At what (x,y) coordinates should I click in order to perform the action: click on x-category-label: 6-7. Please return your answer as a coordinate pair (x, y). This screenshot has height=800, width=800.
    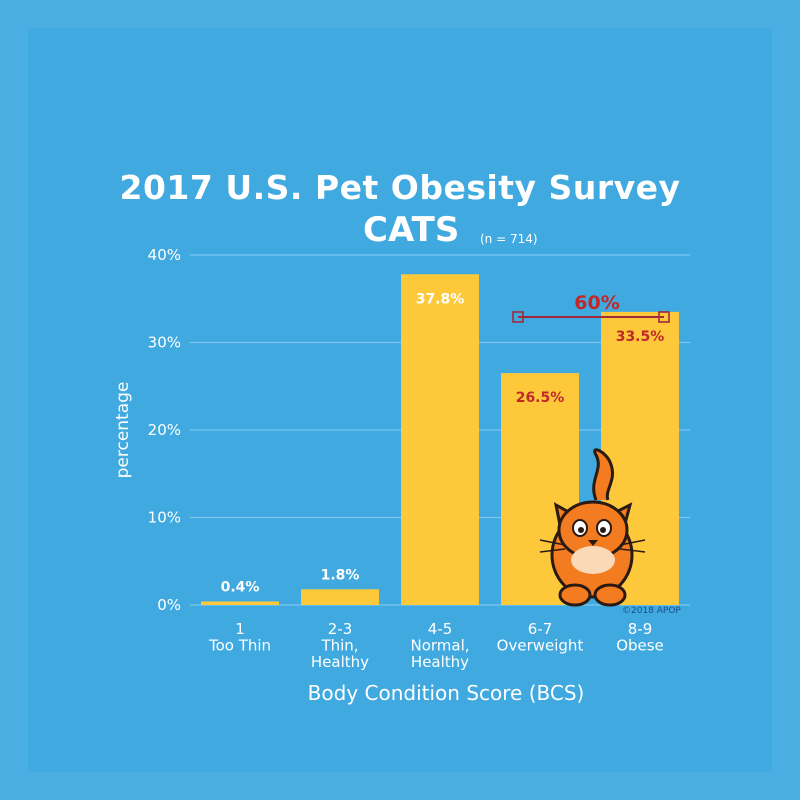
    Looking at the image, I should click on (540, 629).